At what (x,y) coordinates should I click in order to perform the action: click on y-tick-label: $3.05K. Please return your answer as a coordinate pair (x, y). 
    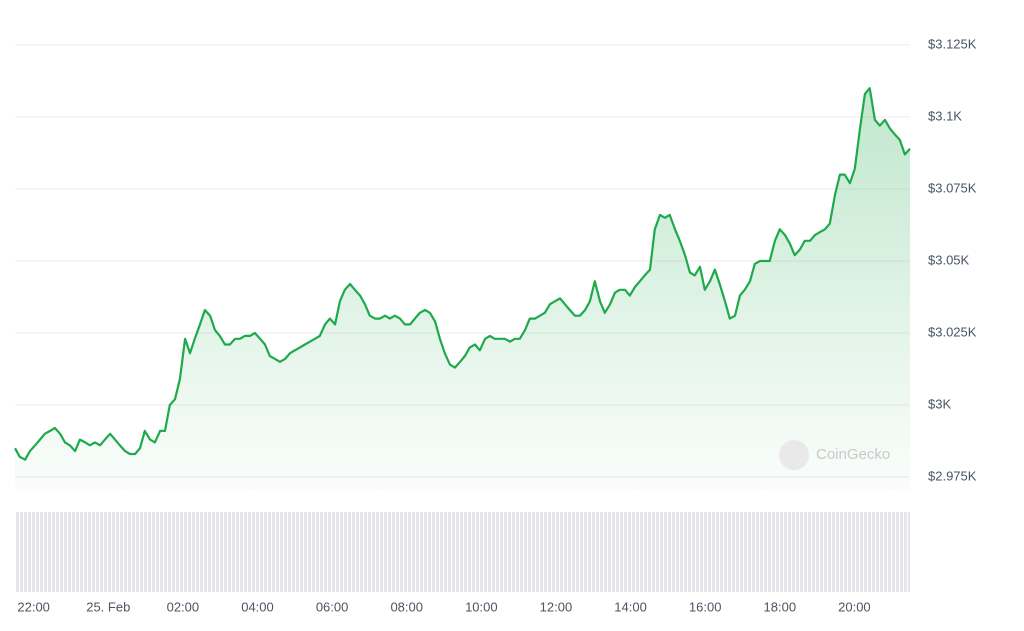
    Looking at the image, I should click on (949, 259).